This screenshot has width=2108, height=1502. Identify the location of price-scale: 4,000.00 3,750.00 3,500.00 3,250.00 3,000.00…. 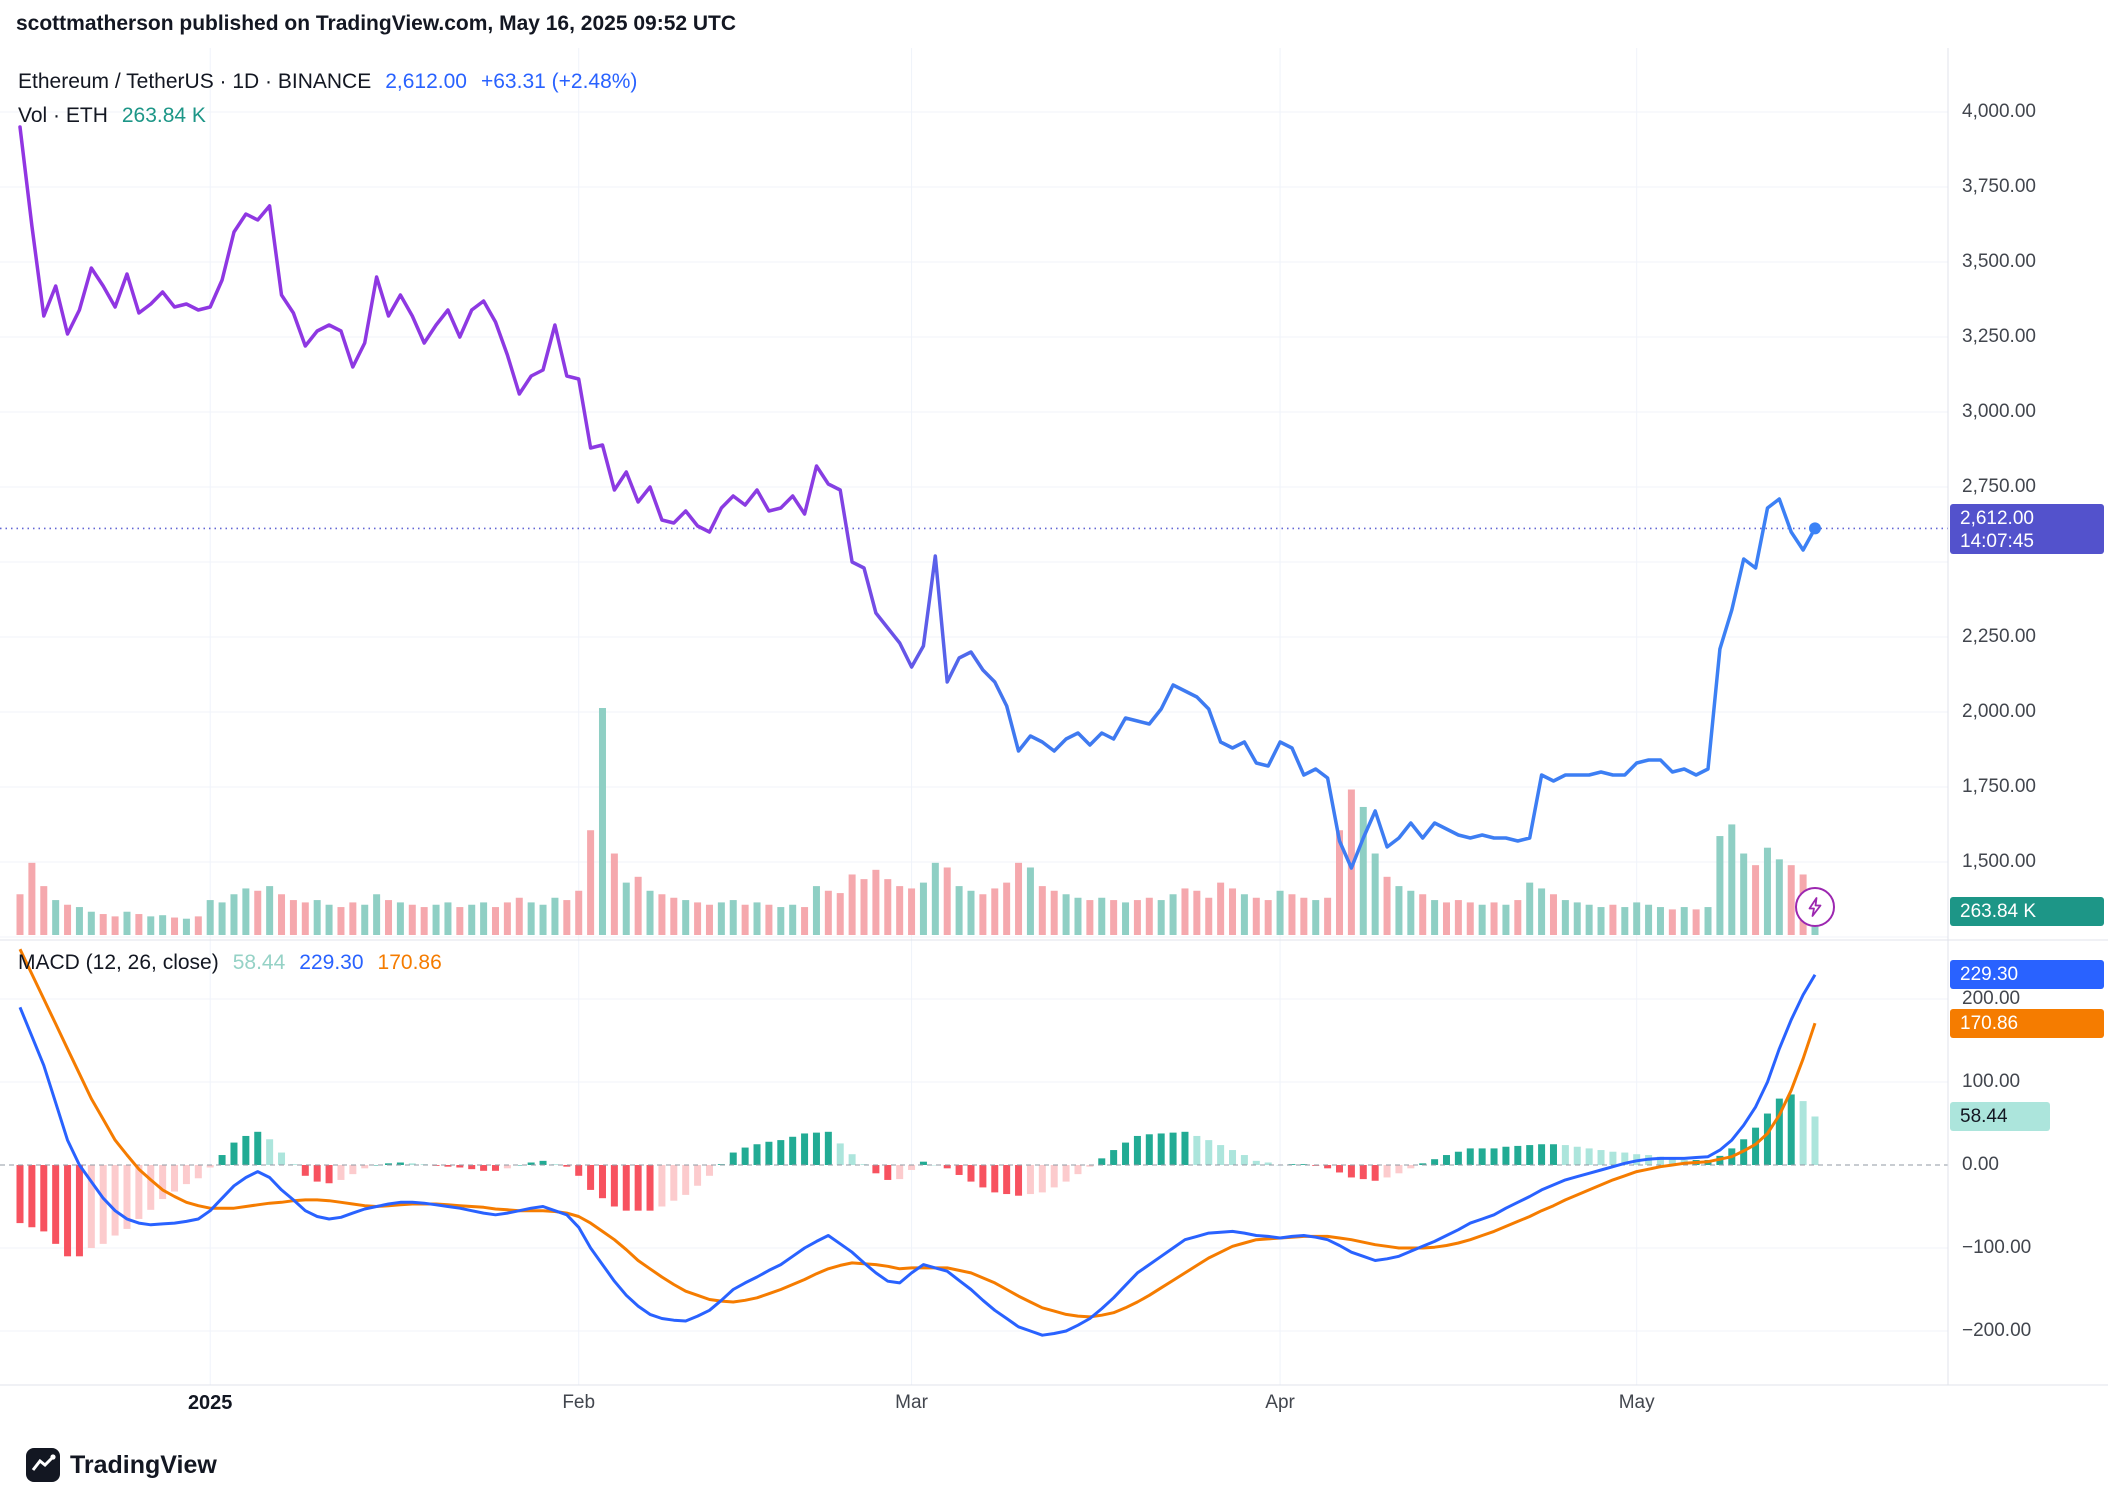
(2032, 695).